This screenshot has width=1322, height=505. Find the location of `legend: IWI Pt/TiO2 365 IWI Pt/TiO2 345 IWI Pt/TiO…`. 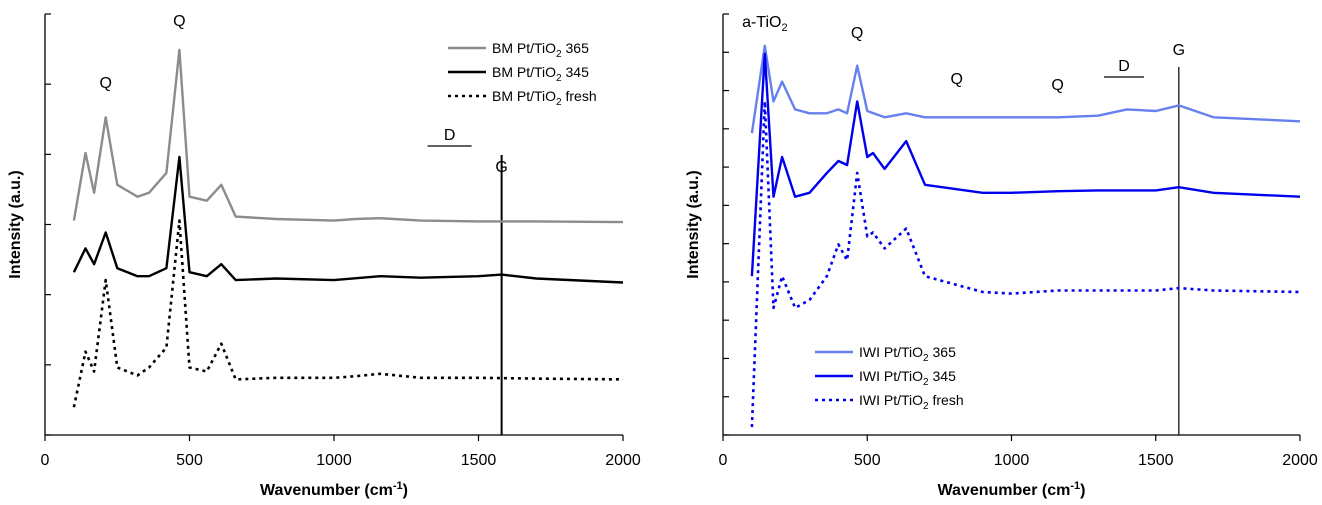

legend: IWI Pt/TiO2 365 IWI Pt/TiO2 345 IWI Pt/TiO… is located at coordinates (889, 378).